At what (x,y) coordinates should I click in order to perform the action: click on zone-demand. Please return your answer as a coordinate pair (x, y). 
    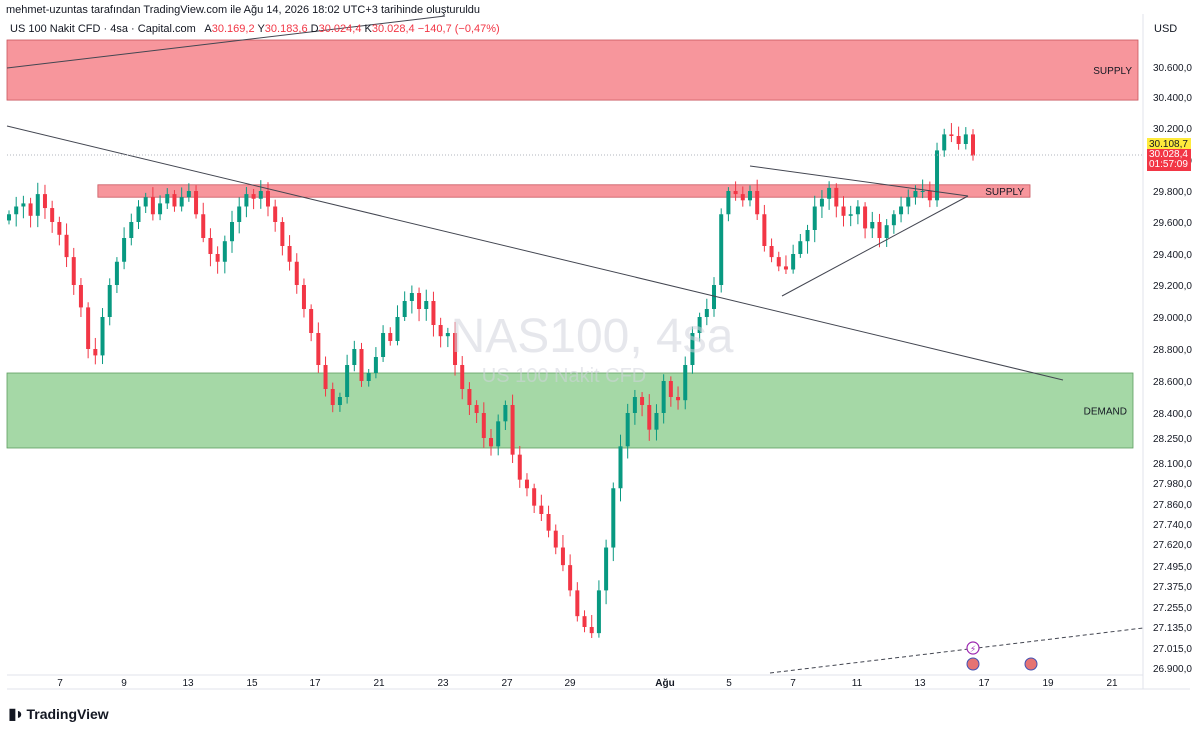
    Looking at the image, I should click on (570, 410).